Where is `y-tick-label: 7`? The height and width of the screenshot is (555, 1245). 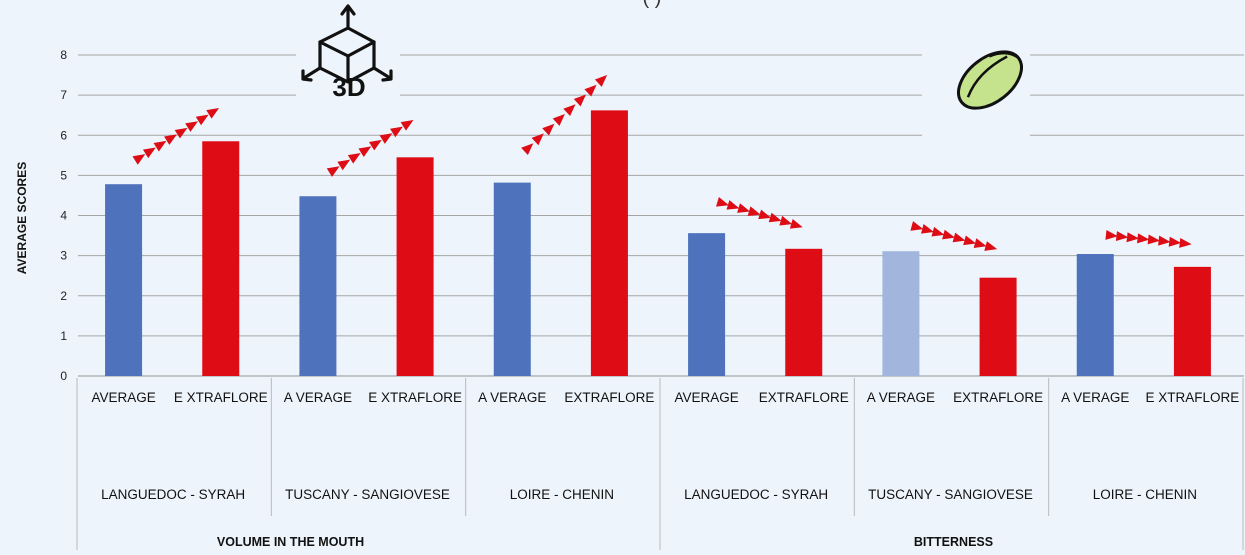 y-tick-label: 7 is located at coordinates (63, 95).